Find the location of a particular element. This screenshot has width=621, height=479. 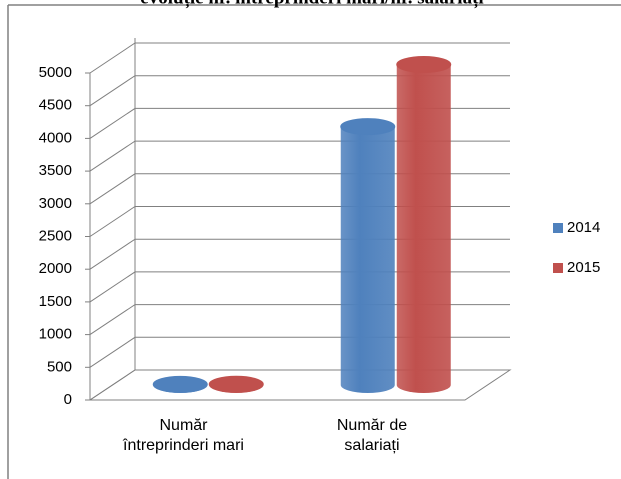

y-tick-label: 1000 is located at coordinates (55, 334).